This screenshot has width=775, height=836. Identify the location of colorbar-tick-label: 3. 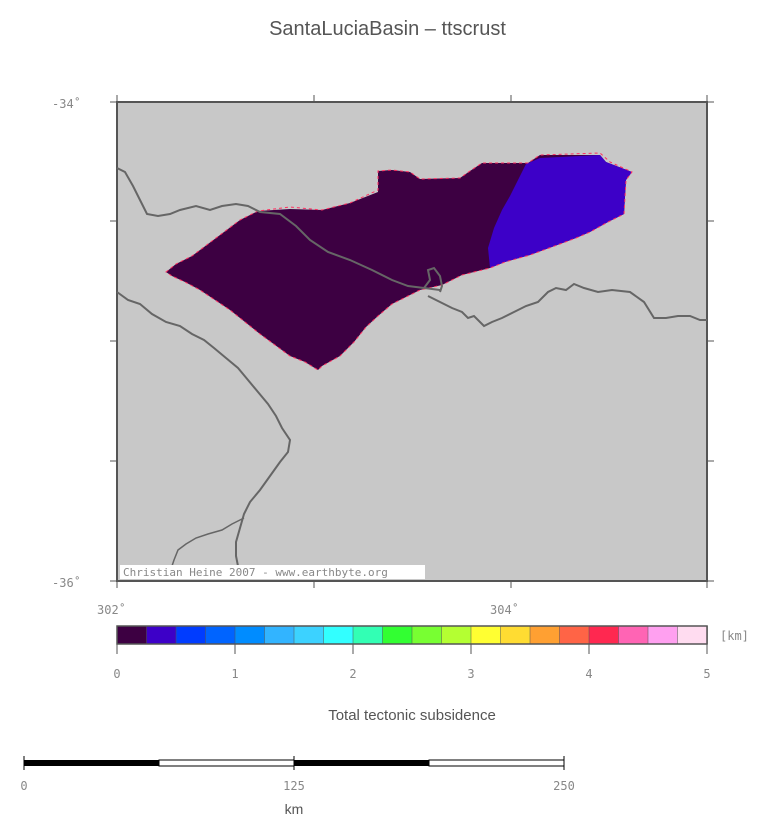
(470, 674).